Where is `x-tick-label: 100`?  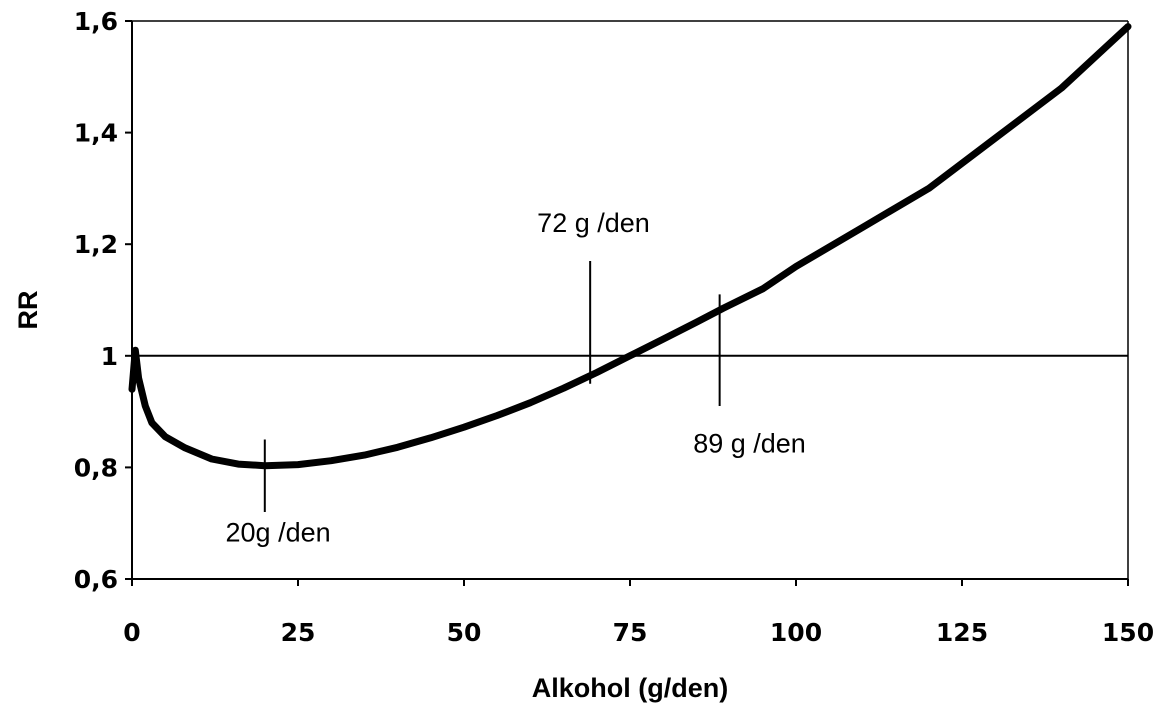
x-tick-label: 100 is located at coordinates (796, 632).